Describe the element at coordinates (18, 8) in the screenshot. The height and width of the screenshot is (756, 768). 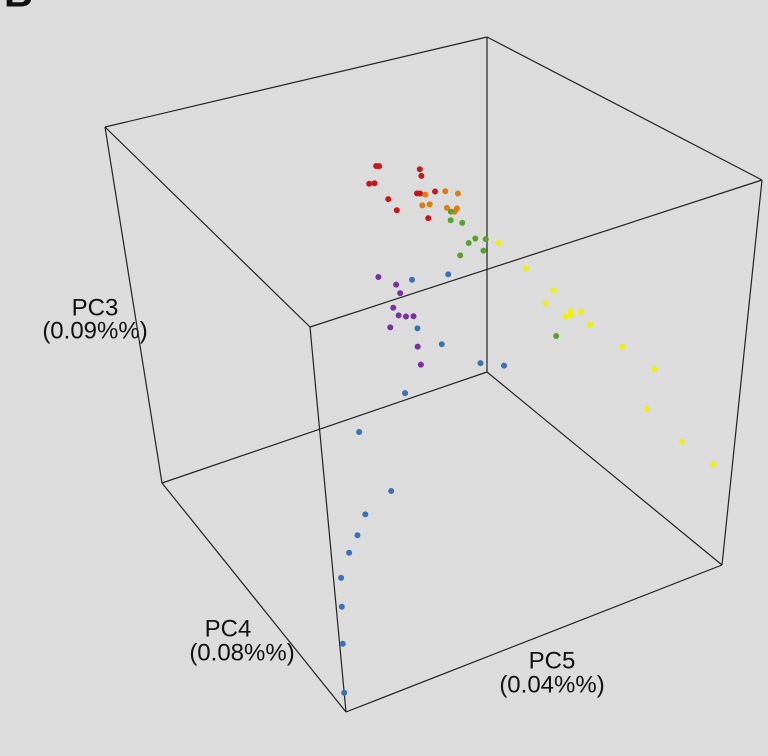
I see `panel-label: B` at that location.